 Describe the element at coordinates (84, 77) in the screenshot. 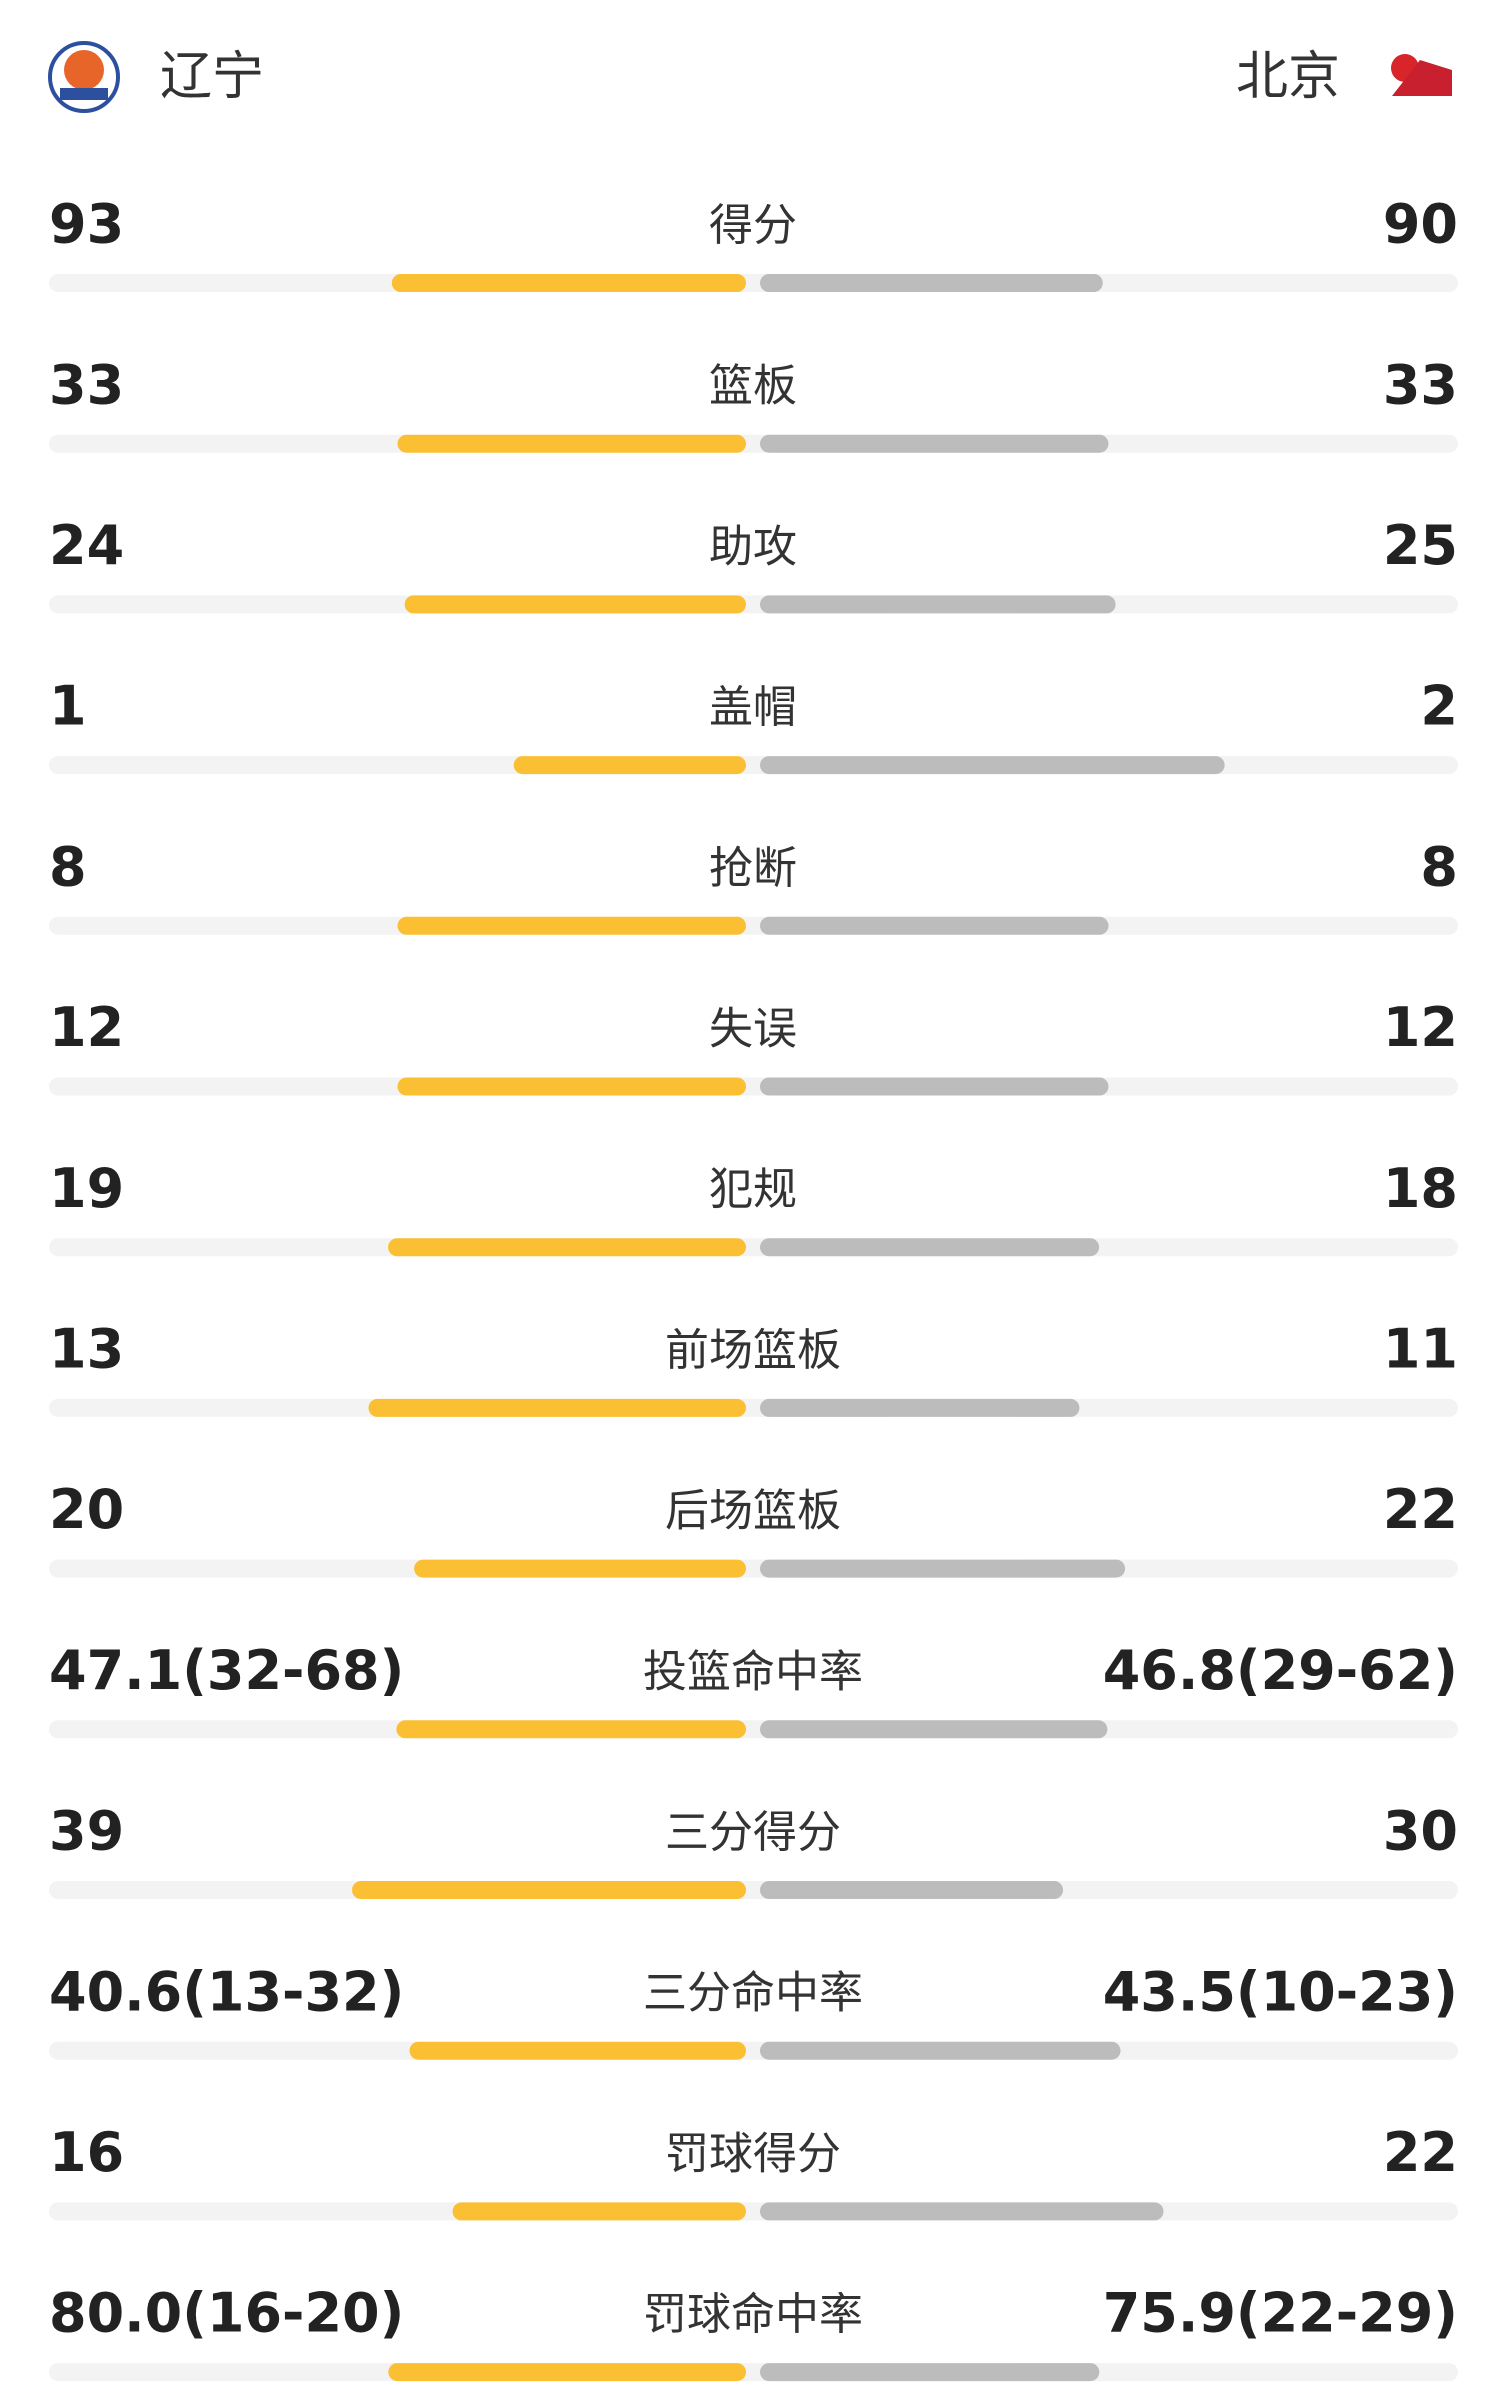

I see `home-logo` at that location.